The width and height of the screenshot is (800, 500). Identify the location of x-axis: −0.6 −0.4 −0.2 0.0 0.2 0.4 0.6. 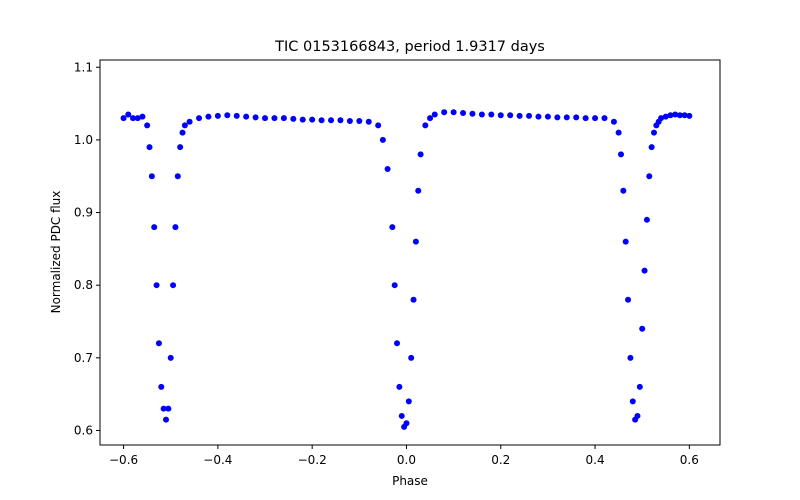
(404, 456).